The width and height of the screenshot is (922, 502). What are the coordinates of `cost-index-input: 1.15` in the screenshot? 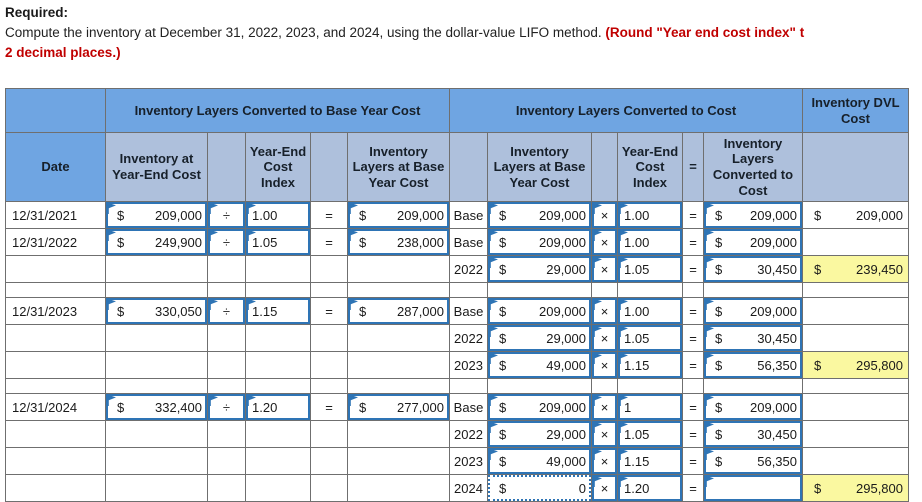 It's located at (278, 311).